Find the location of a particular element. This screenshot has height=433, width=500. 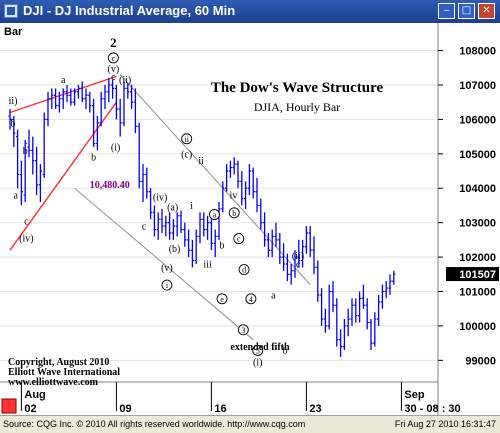

wave-label: extended fifth is located at coordinates (260, 347).